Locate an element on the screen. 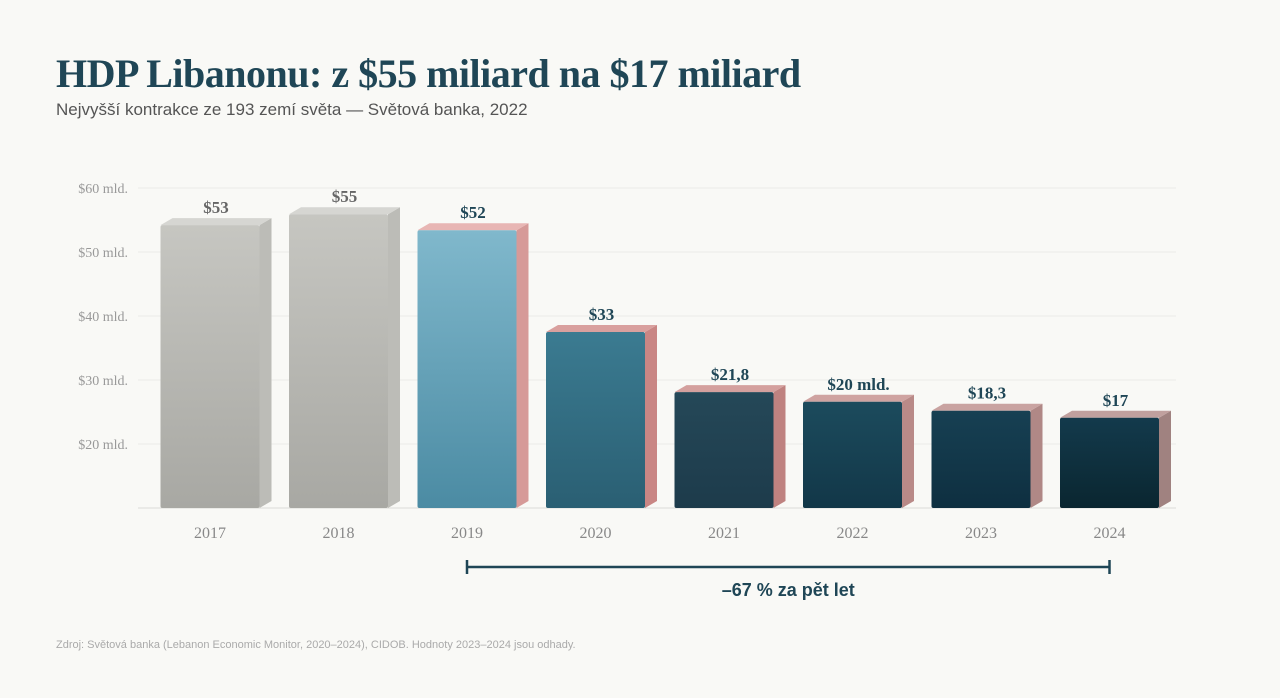  bar-2017 is located at coordinates (210, 366).